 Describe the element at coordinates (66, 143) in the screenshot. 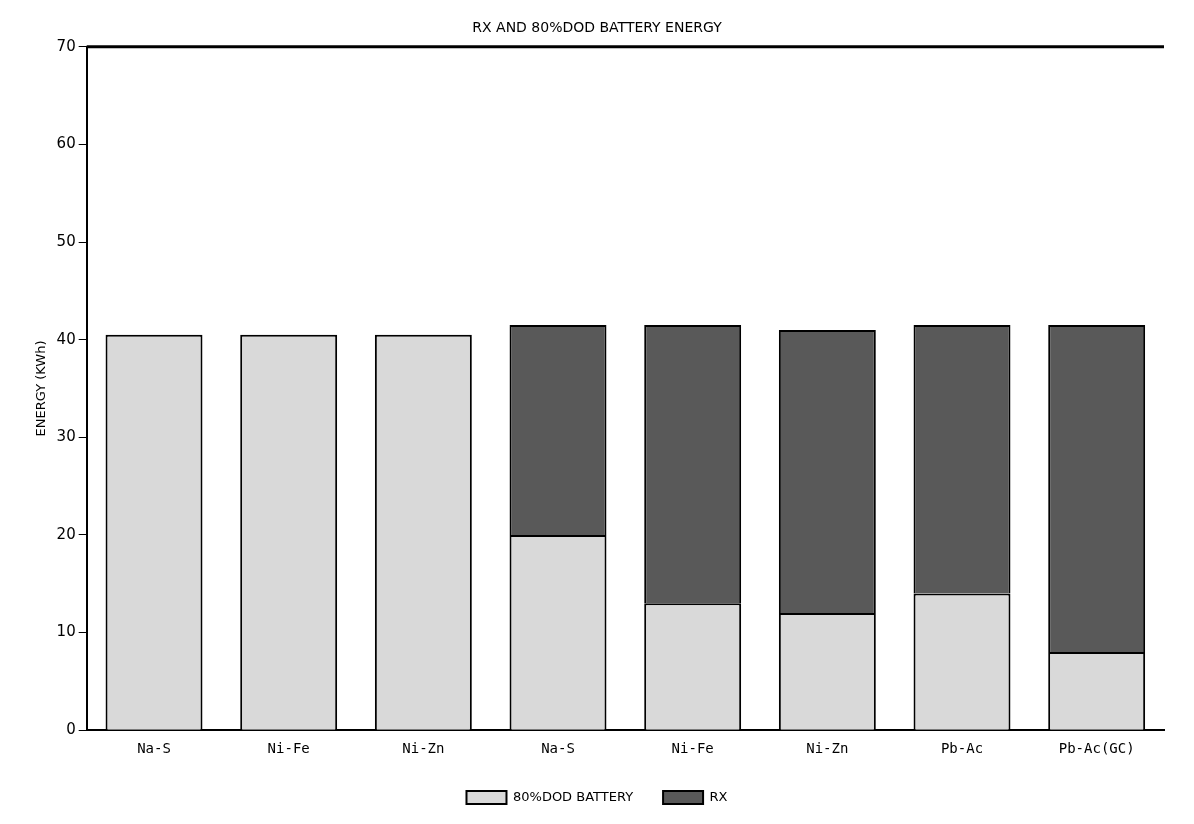

I see `y-tick-label: 60` at that location.